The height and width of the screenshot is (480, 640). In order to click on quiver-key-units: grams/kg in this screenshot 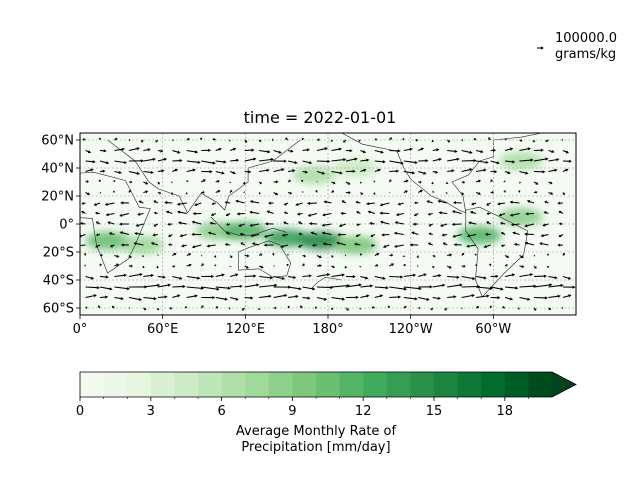, I will do `click(586, 54)`.